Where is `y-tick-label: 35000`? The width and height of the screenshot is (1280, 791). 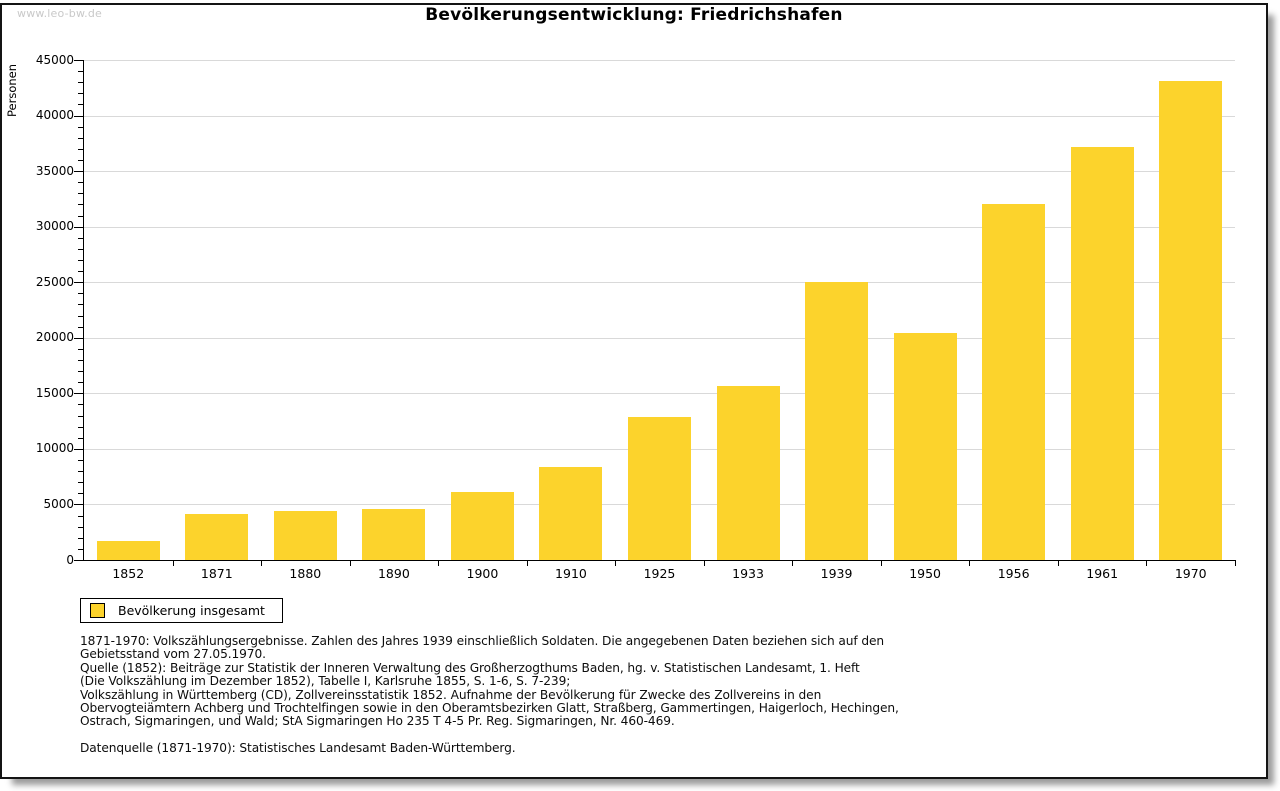 y-tick-label: 35000 is located at coordinates (54, 170).